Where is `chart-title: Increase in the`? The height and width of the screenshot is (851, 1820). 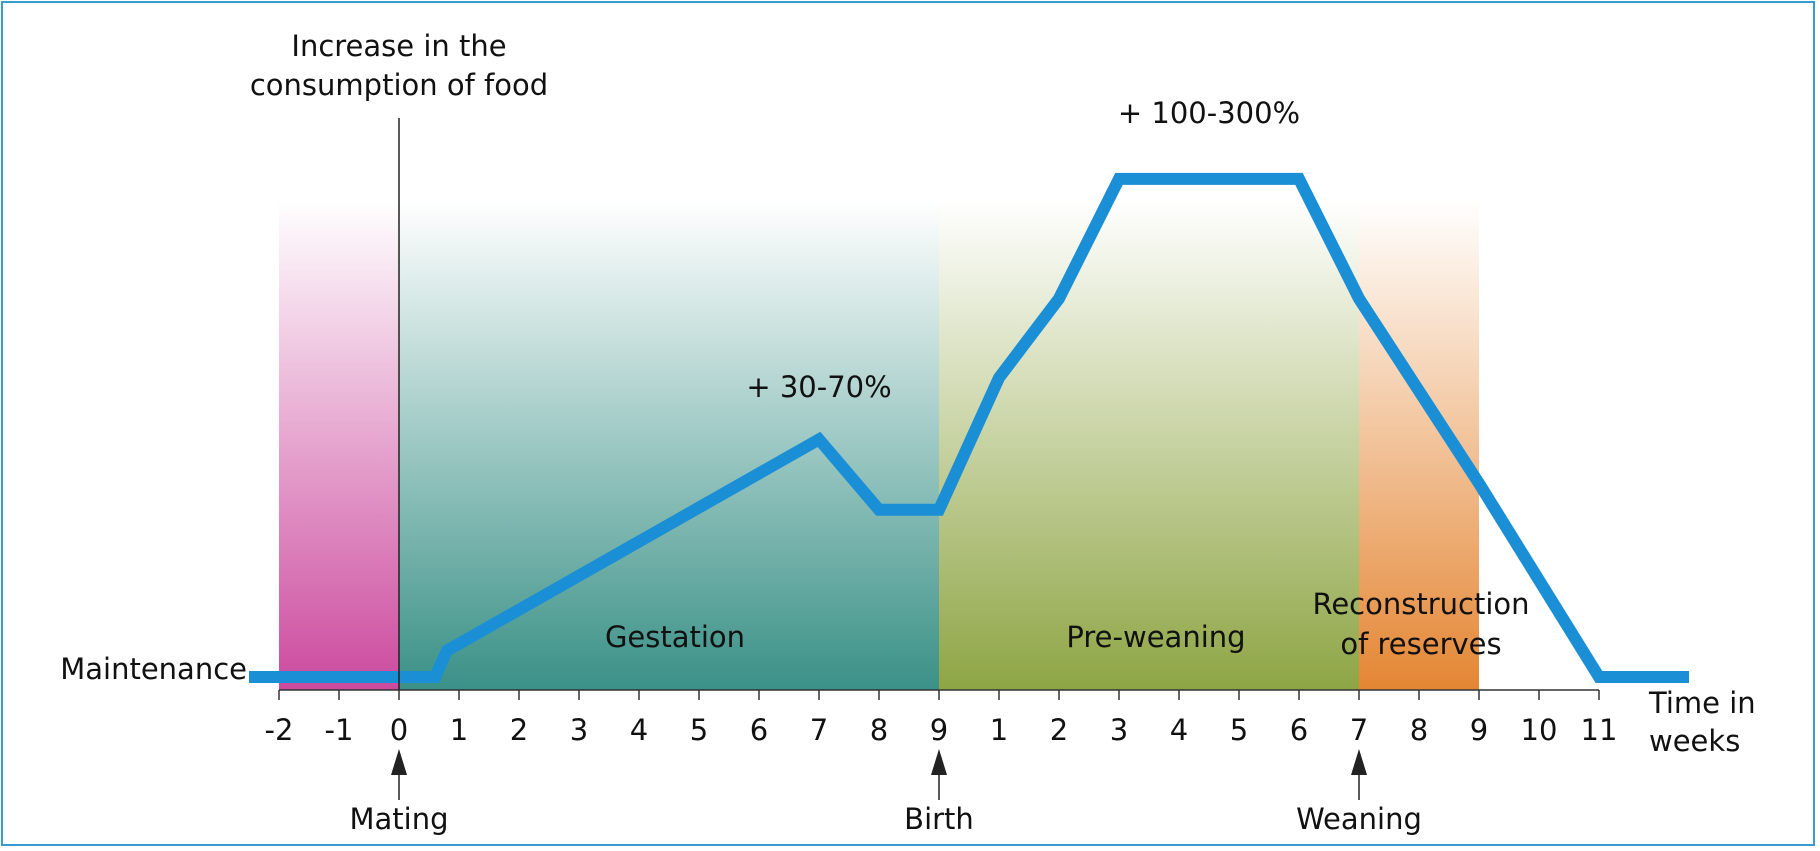
chart-title: Increase in the is located at coordinates (398, 46).